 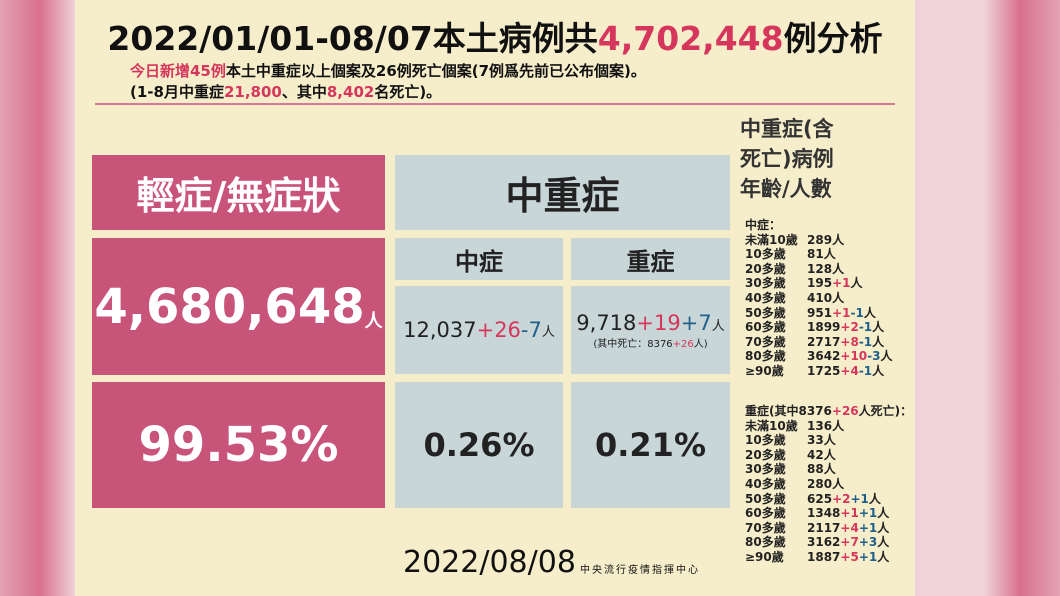 What do you see at coordinates (824, 527) in the screenshot?
I see `count: 2117` at bounding box center [824, 527].